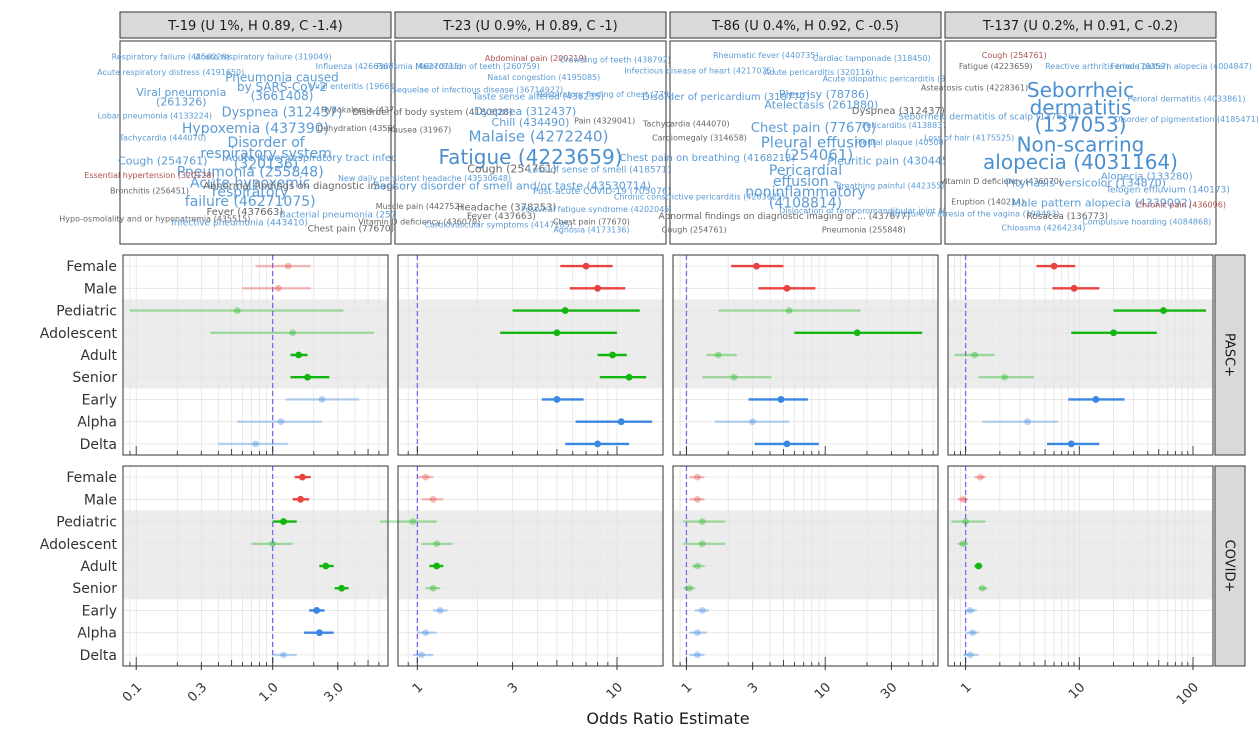 The height and width of the screenshot is (742, 1260). I want to click on panel-title-1: T-19 (U 1%, H 0.89, C -1.4), so click(254, 26).